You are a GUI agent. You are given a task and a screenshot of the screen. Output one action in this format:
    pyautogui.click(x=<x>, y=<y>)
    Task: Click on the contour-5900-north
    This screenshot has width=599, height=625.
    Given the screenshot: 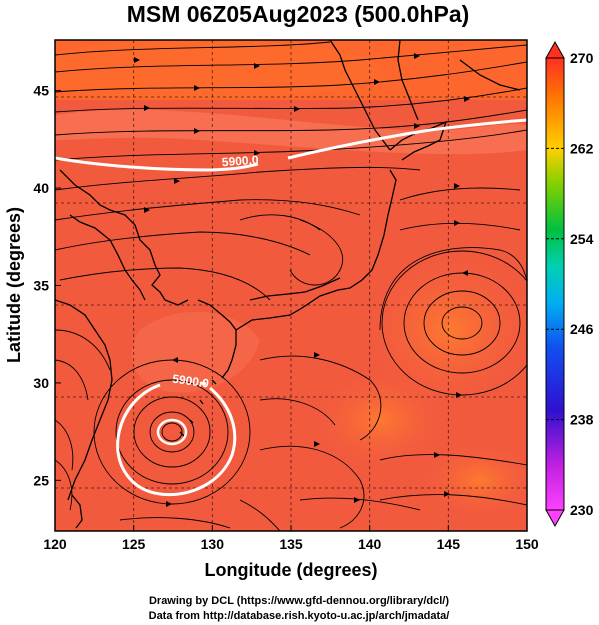 What is the action you would take?
    pyautogui.click(x=291, y=145)
    